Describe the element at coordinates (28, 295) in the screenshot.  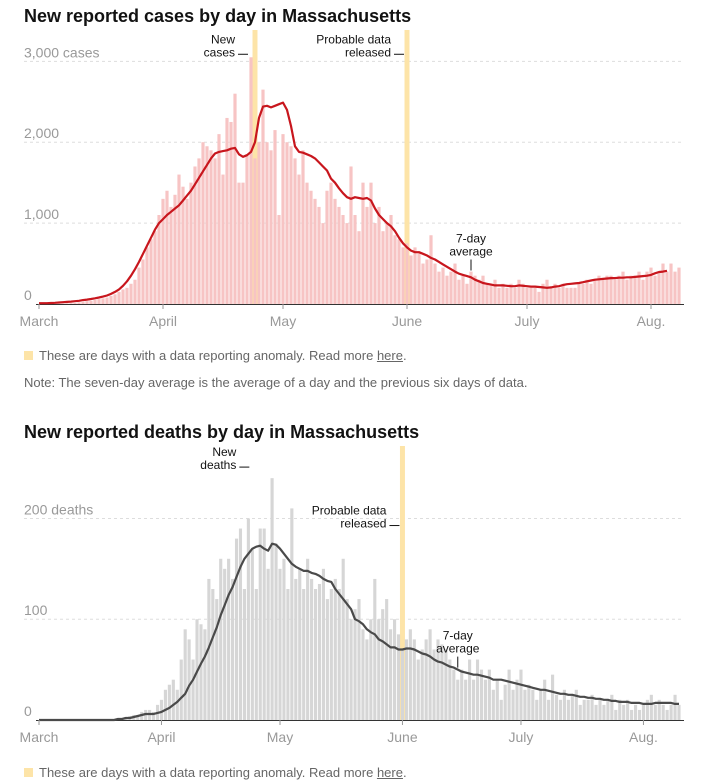
I see `cases-y-tick-label: 0` at that location.